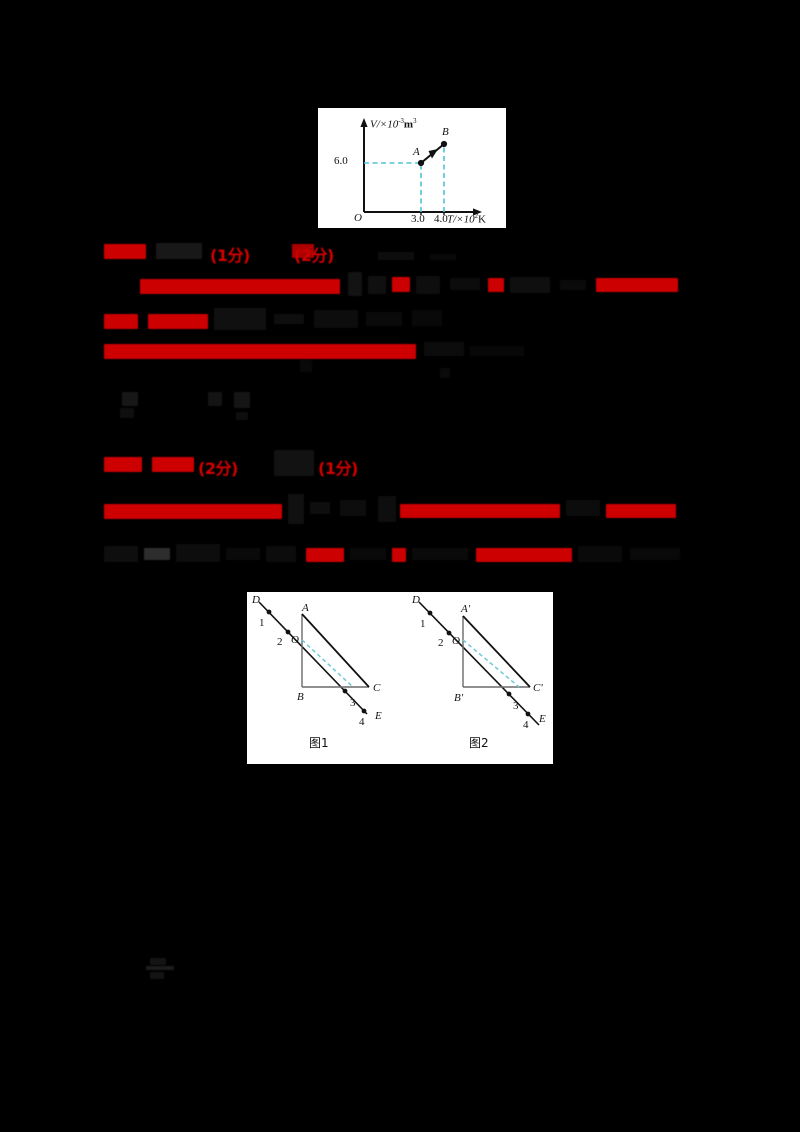  Describe the element at coordinates (423, 624) in the screenshot. I see `label-1-2: 1` at that location.